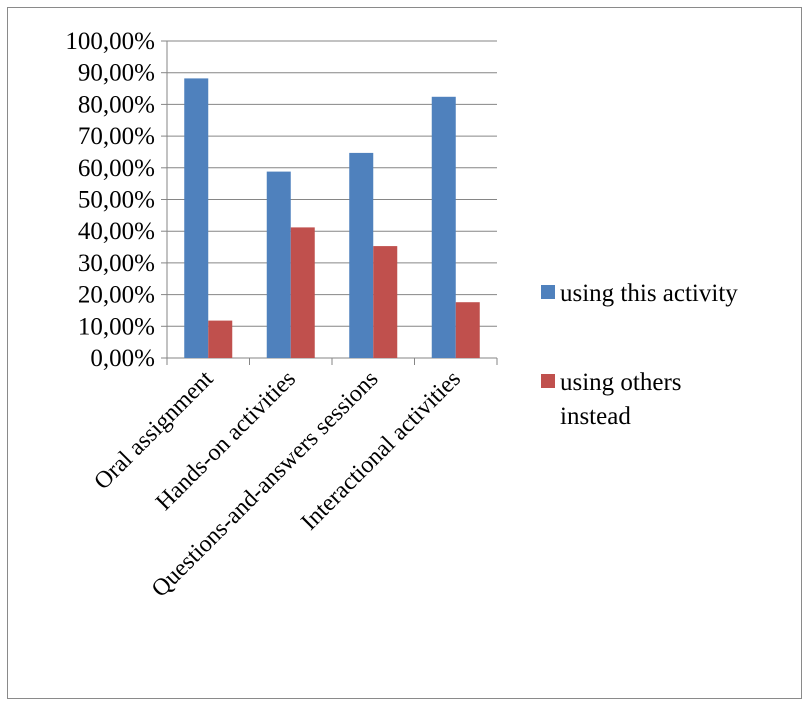 The height and width of the screenshot is (706, 809). What do you see at coordinates (122, 358) in the screenshot?
I see `y-tick-label: 0,00%` at bounding box center [122, 358].